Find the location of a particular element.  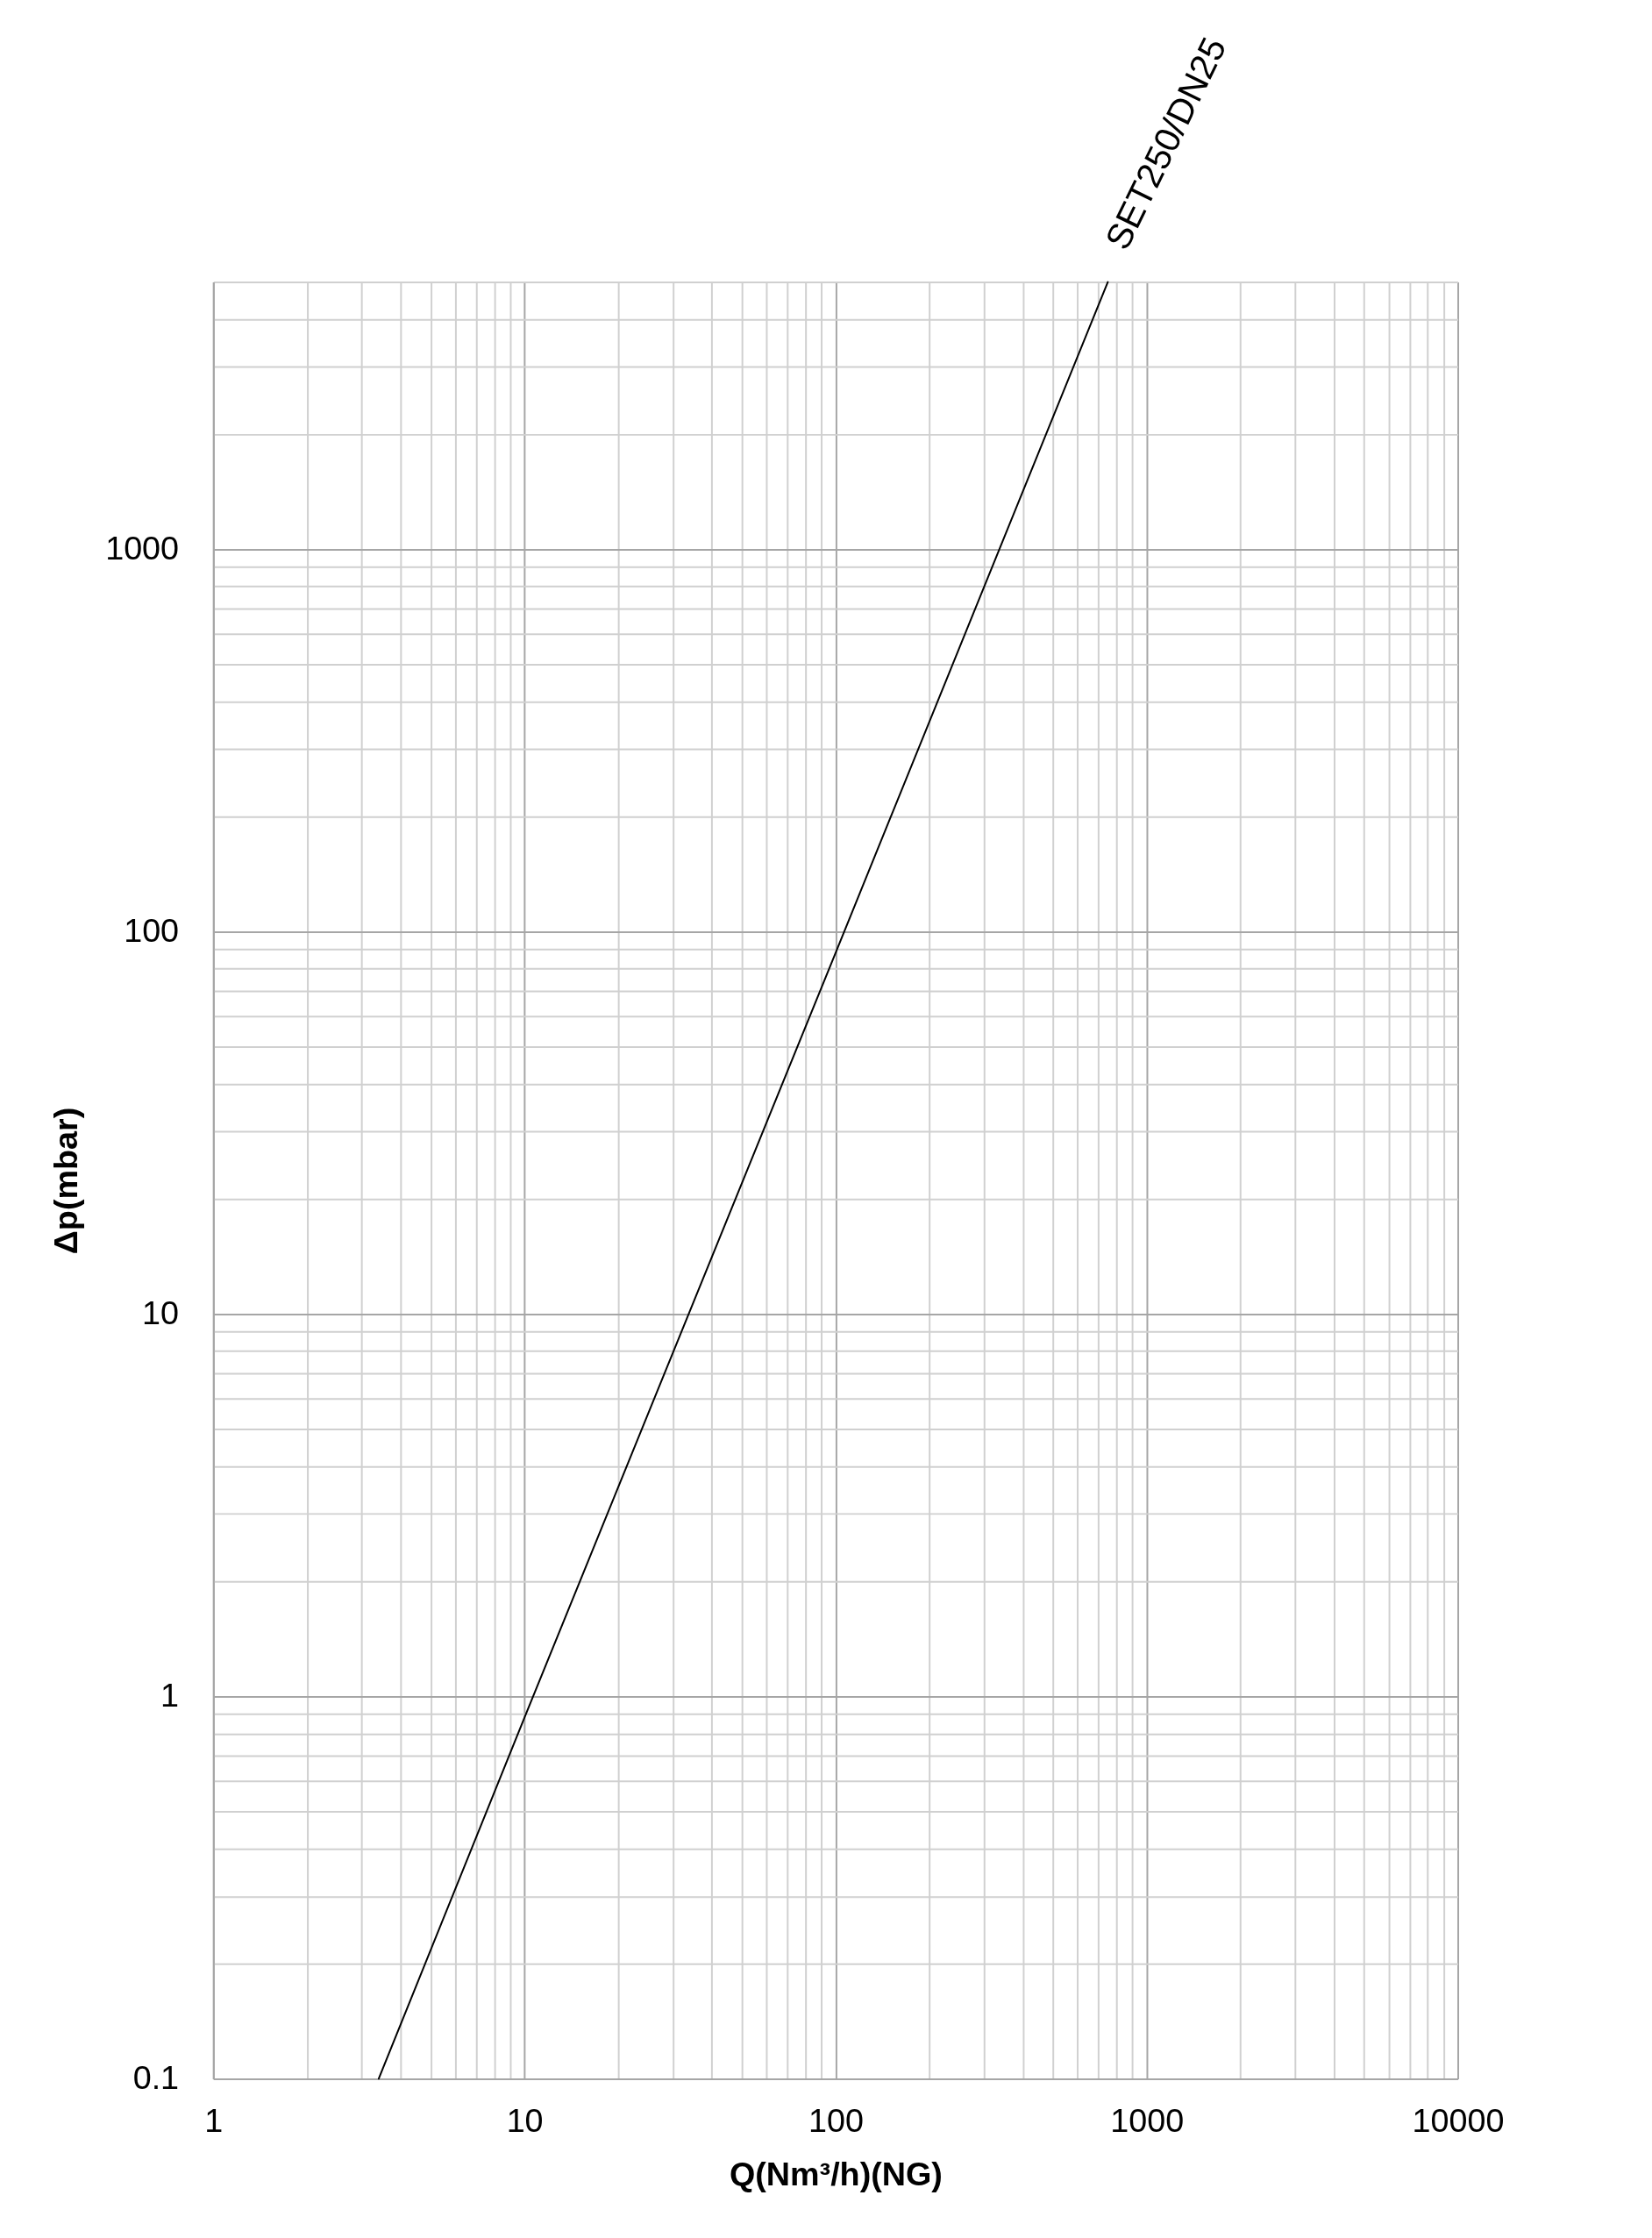

y-tick-label: 1000 is located at coordinates (142, 548).